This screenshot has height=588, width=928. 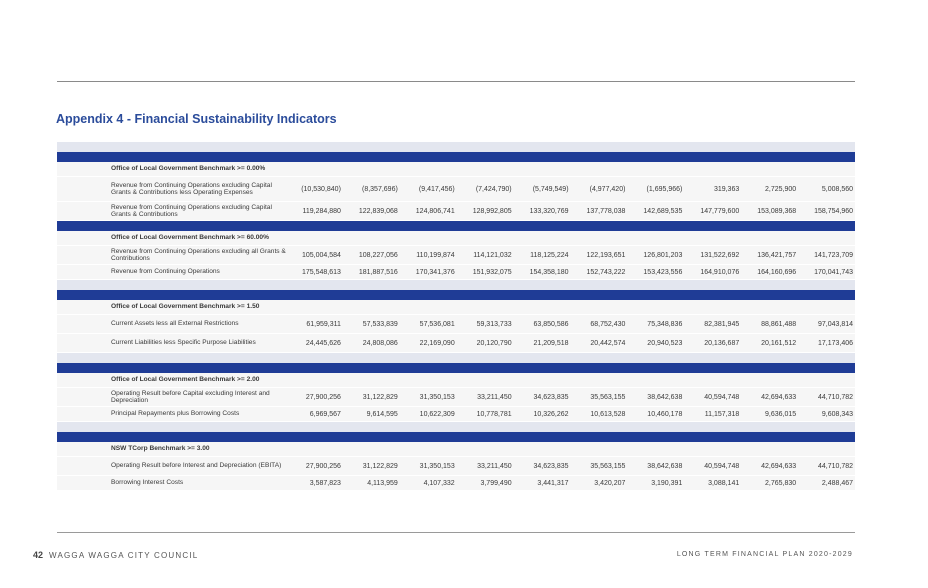 I want to click on value-cell: 3,587,823, so click(x=325, y=483).